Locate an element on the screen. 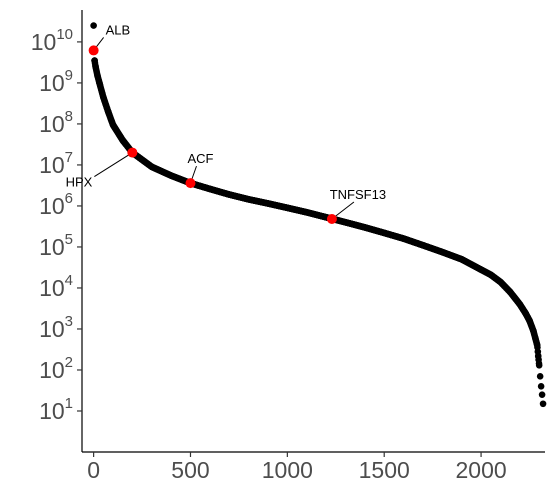 Image resolution: width=547 pixels, height=478 pixels. highlight-point-alb is located at coordinates (93, 50).